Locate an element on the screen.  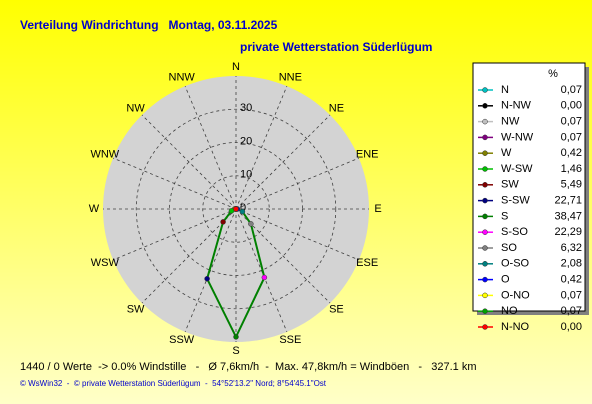
chart-subtitle: private Wetterstation Süderlügum is located at coordinates (336, 47).